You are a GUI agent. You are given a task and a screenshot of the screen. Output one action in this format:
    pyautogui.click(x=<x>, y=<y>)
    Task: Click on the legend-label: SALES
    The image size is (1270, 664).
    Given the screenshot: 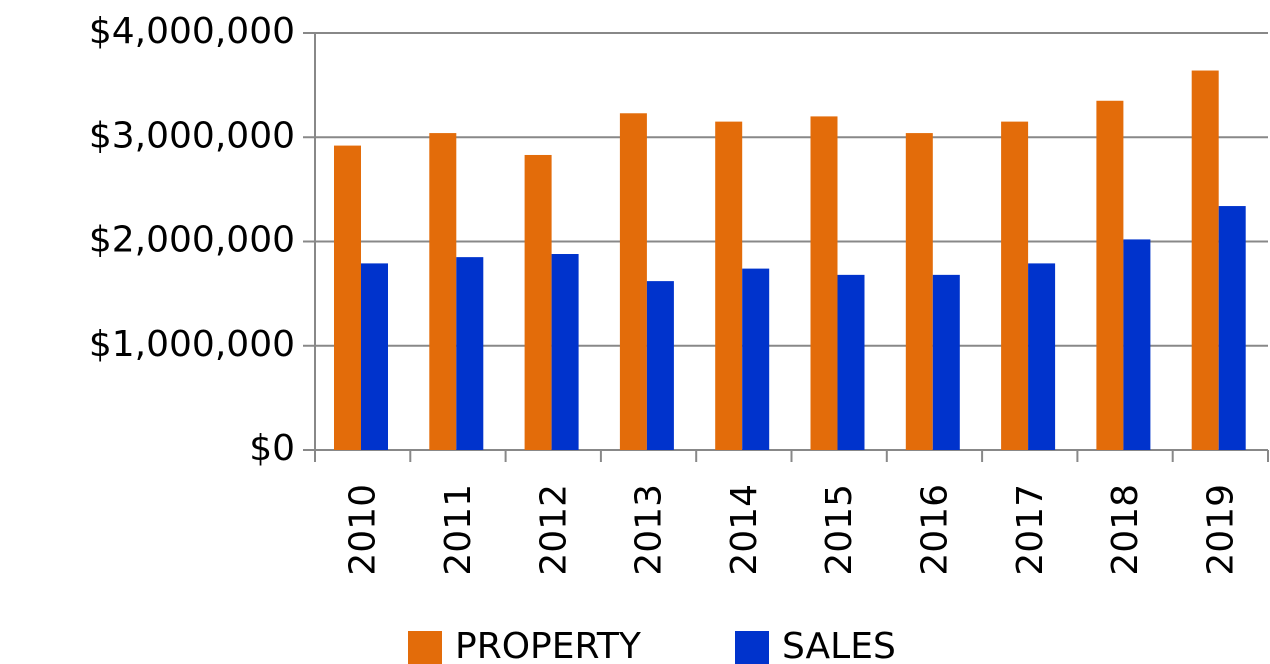 What is the action you would take?
    pyautogui.click(x=839, y=645)
    